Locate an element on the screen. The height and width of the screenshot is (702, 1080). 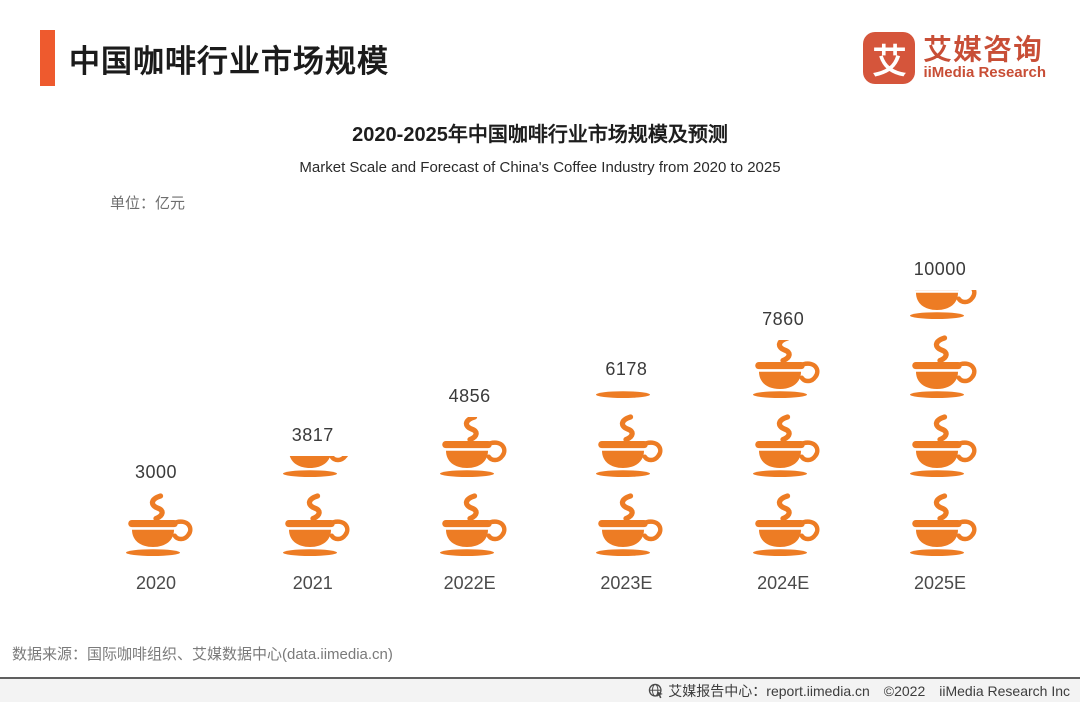
chart-column-2025e: 10000 is located at coordinates (940, 409).